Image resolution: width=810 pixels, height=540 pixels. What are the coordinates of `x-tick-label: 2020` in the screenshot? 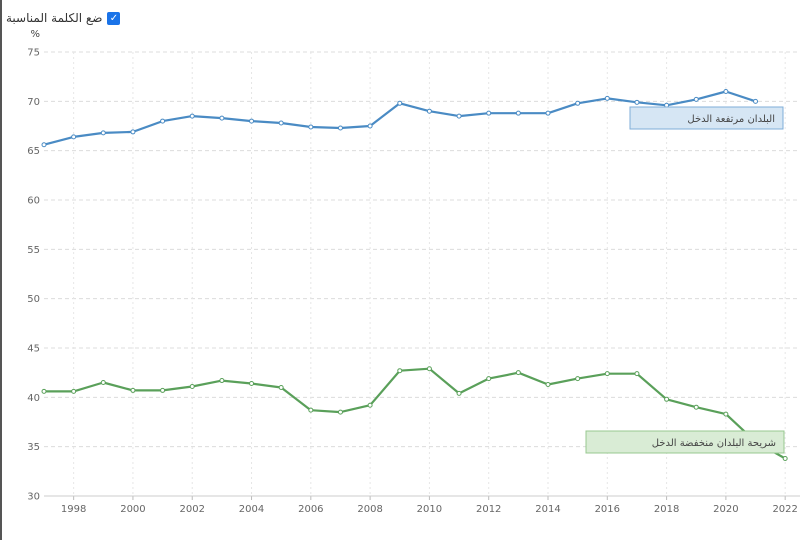 It's located at (725, 509).